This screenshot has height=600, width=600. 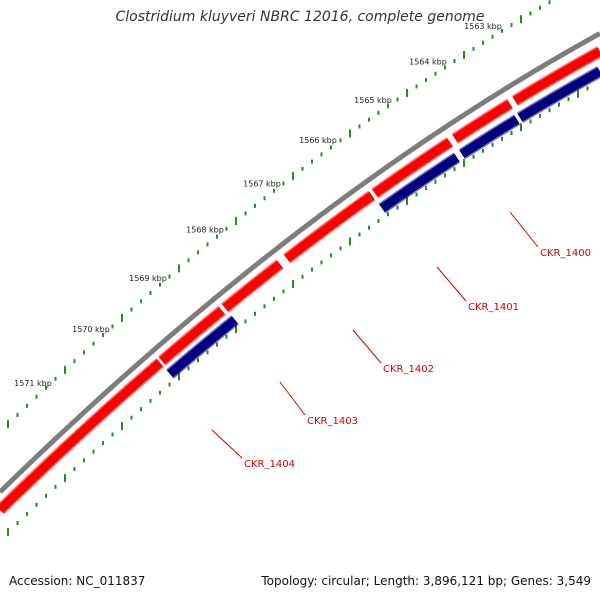 What do you see at coordinates (408, 369) in the screenshot?
I see `gene-label: CKR_1402` at bounding box center [408, 369].